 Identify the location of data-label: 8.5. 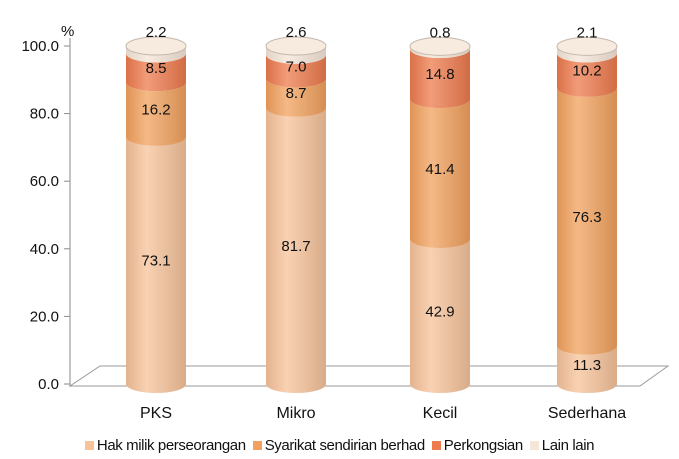
(156, 68).